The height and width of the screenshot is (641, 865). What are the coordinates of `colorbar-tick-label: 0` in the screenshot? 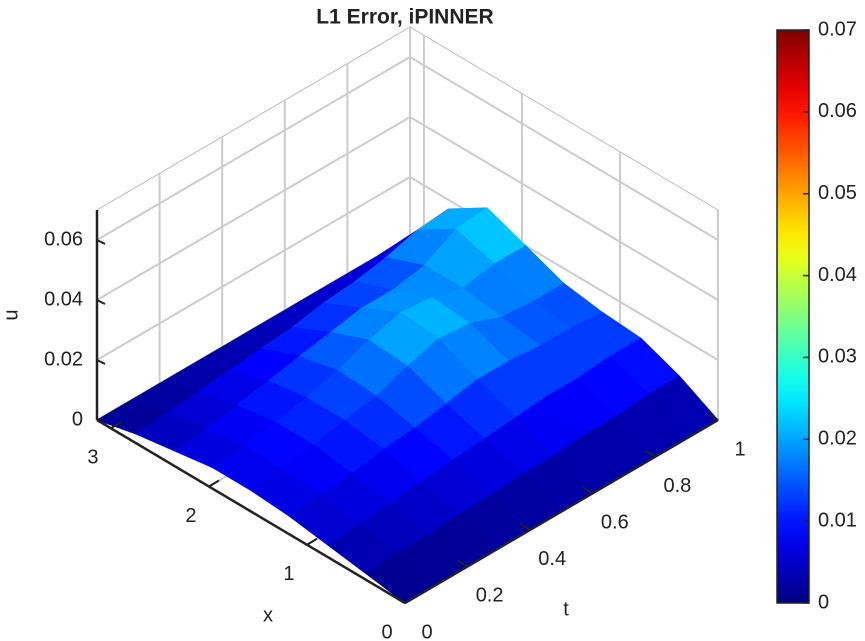 It's located at (823, 602).